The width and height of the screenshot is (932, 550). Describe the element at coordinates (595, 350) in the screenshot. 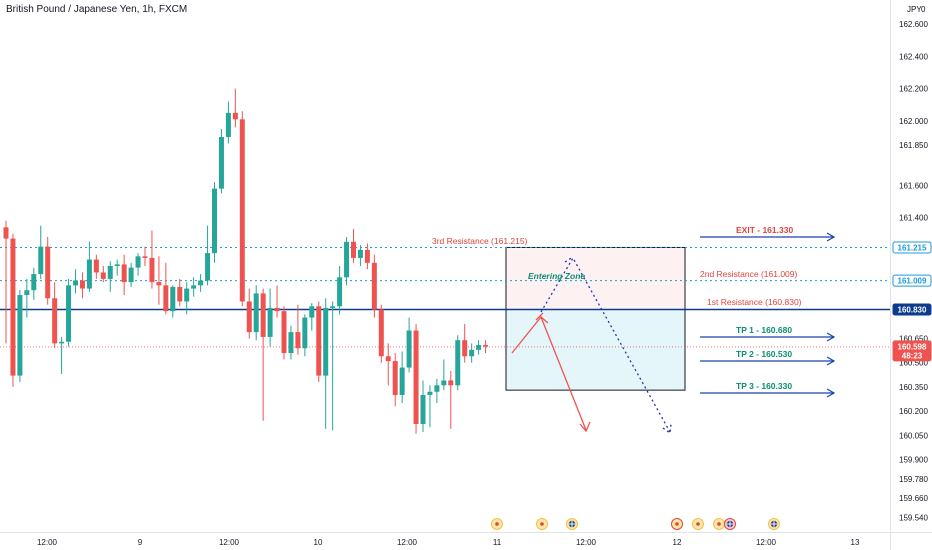

I see `target-zone` at that location.